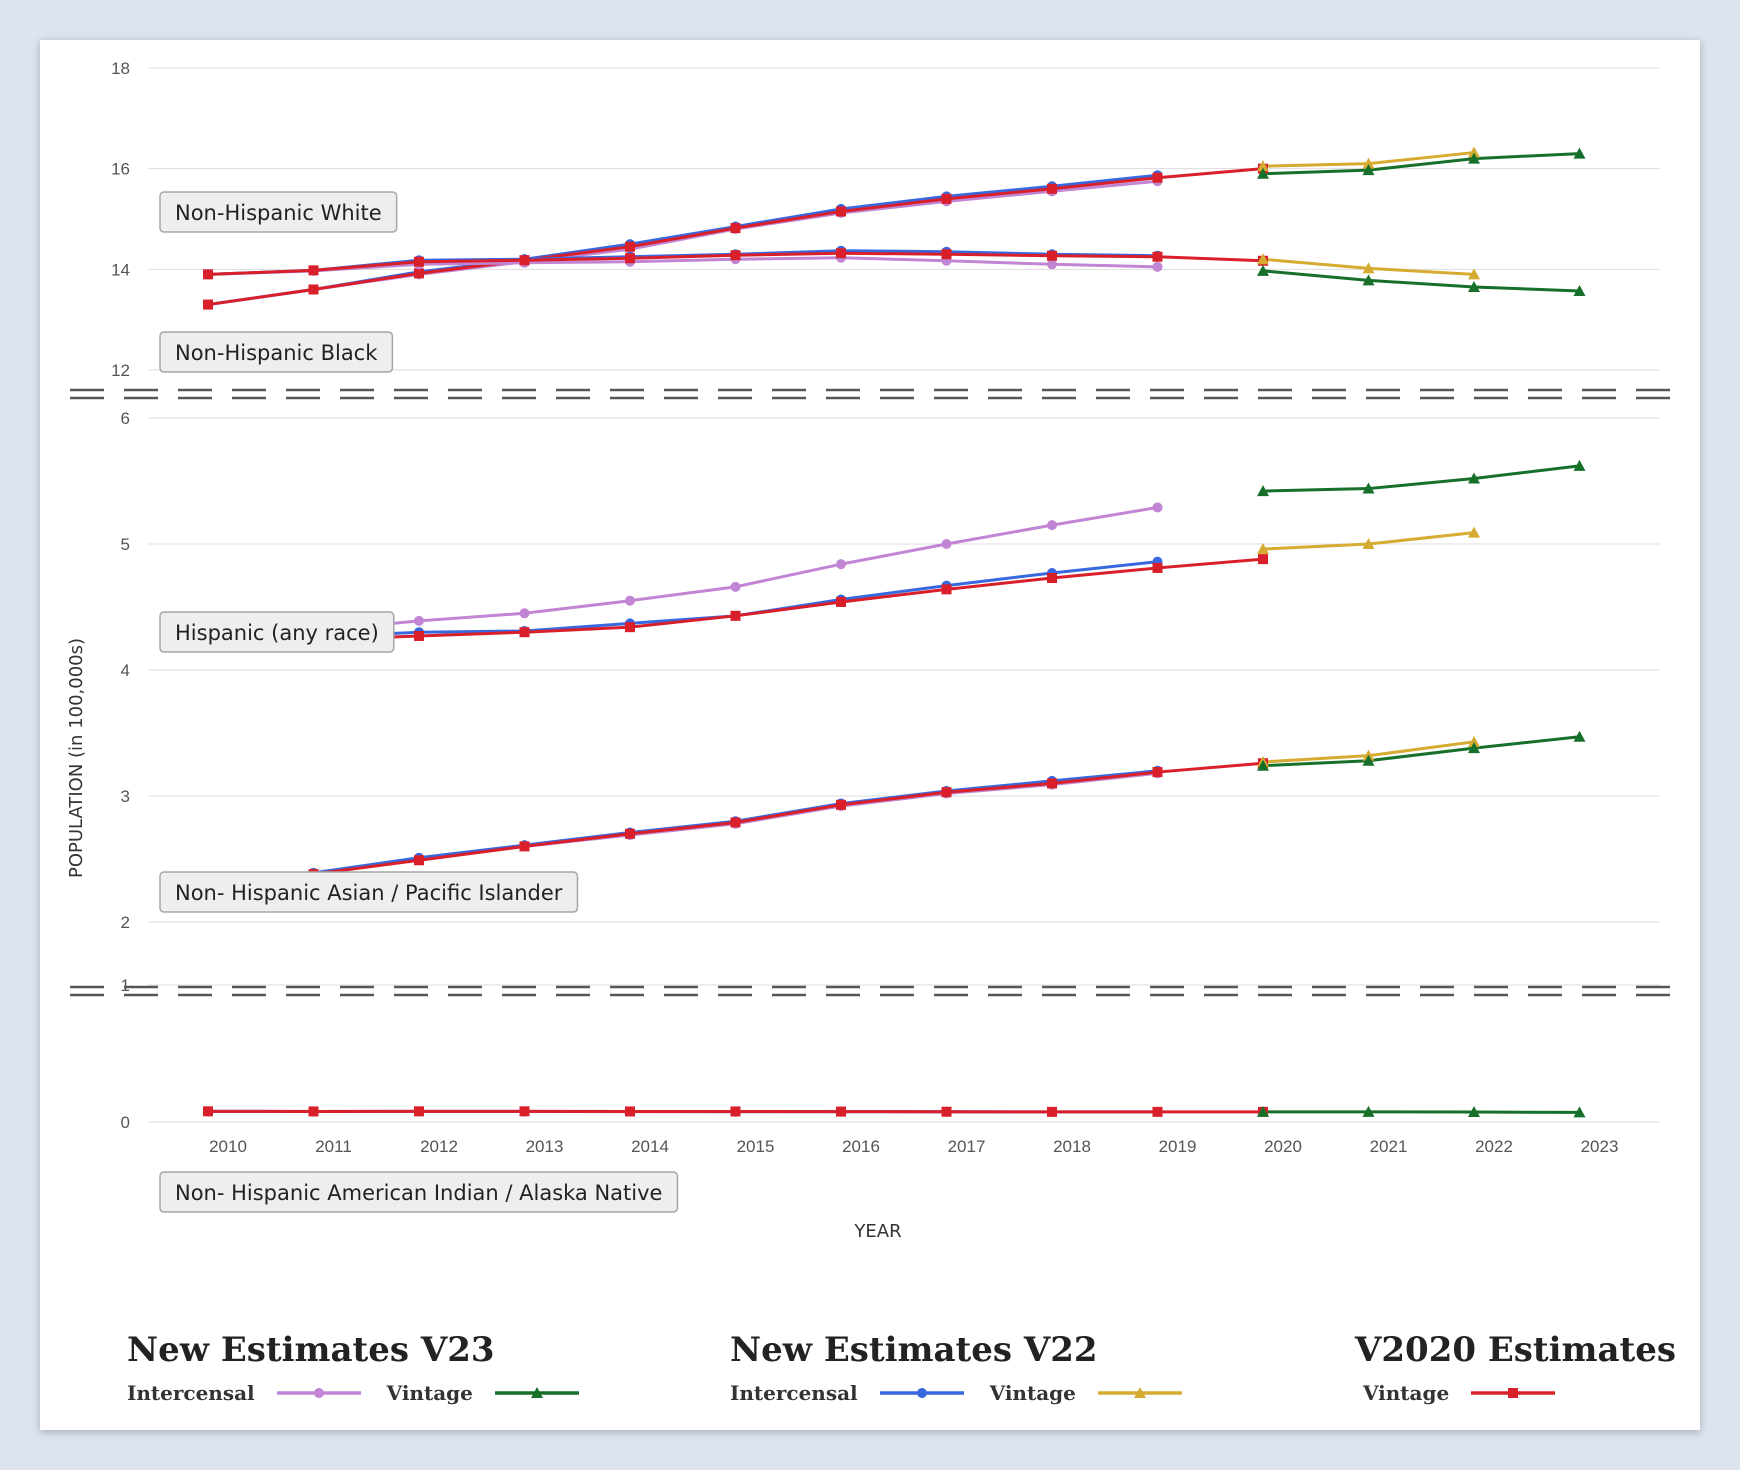 The image size is (1740, 1470). I want to click on legend-row: Intercensal Vintage, so click(366, 1393).